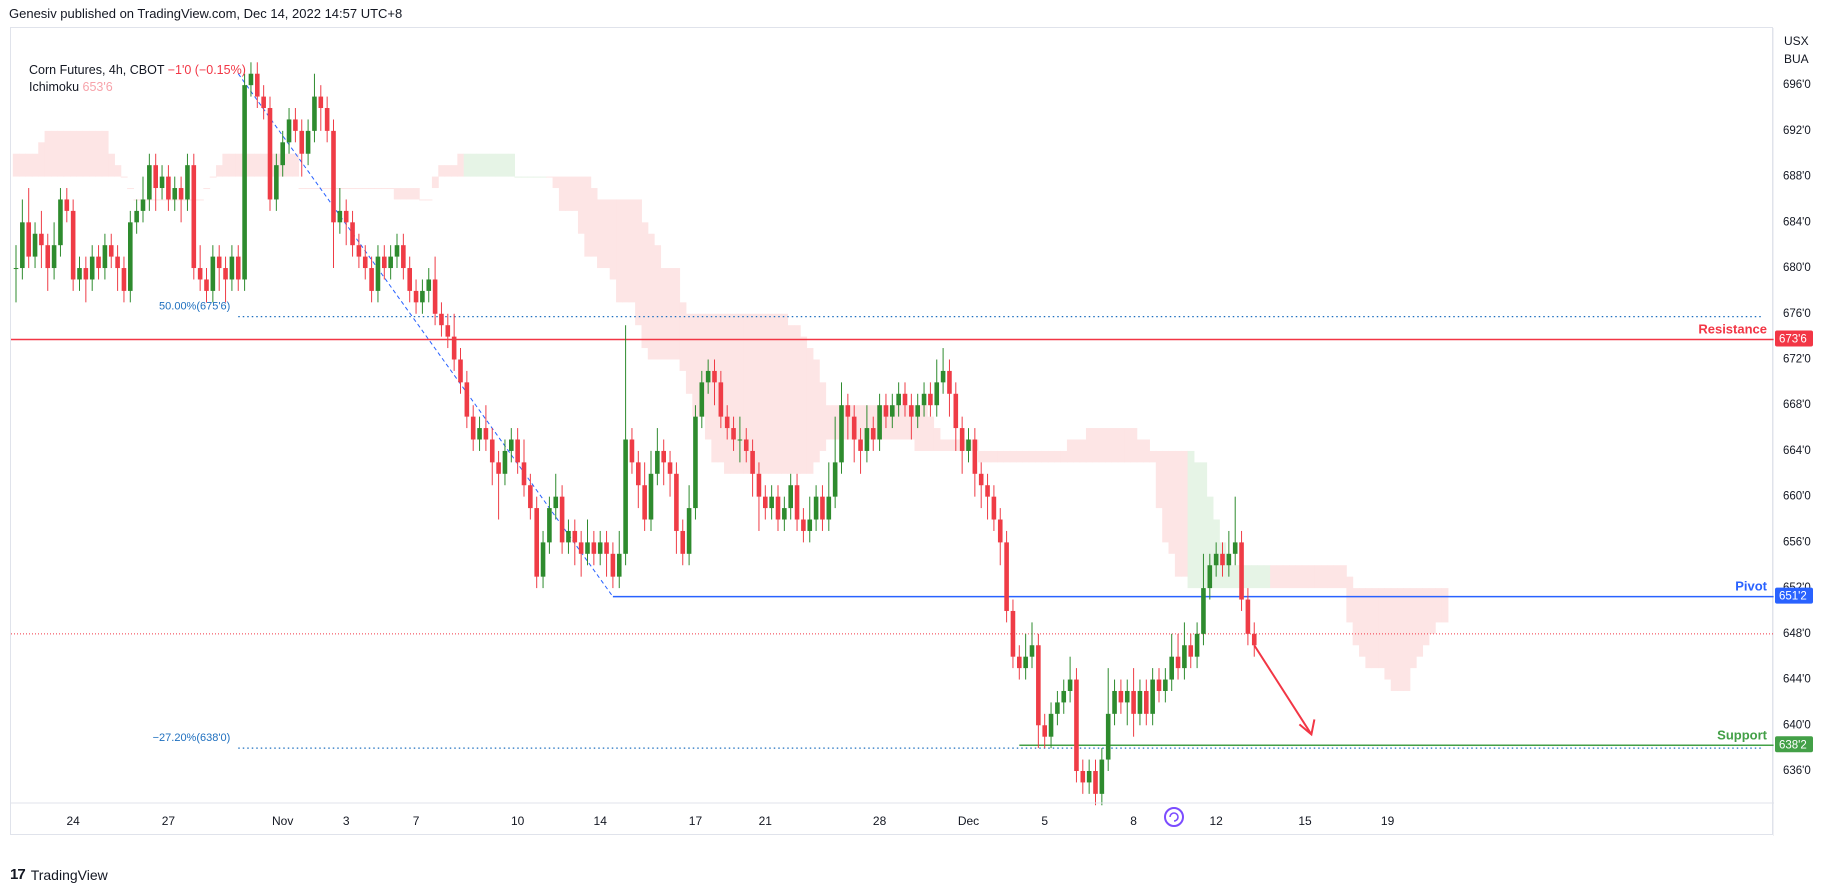  What do you see at coordinates (1796, 41) in the screenshot?
I see `currency-label: USX` at bounding box center [1796, 41].